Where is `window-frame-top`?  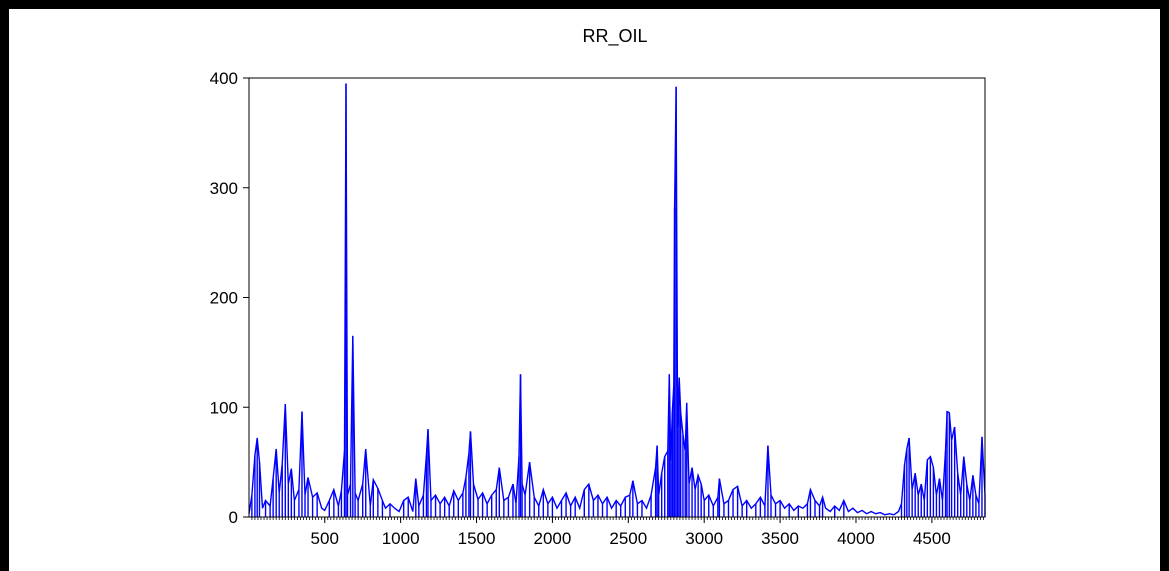 window-frame-top is located at coordinates (584, 4).